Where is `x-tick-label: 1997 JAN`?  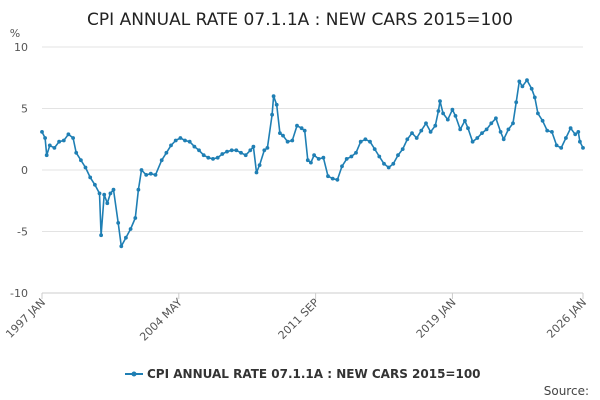
x-tick-label: 1997 JAN is located at coordinates (25, 318).